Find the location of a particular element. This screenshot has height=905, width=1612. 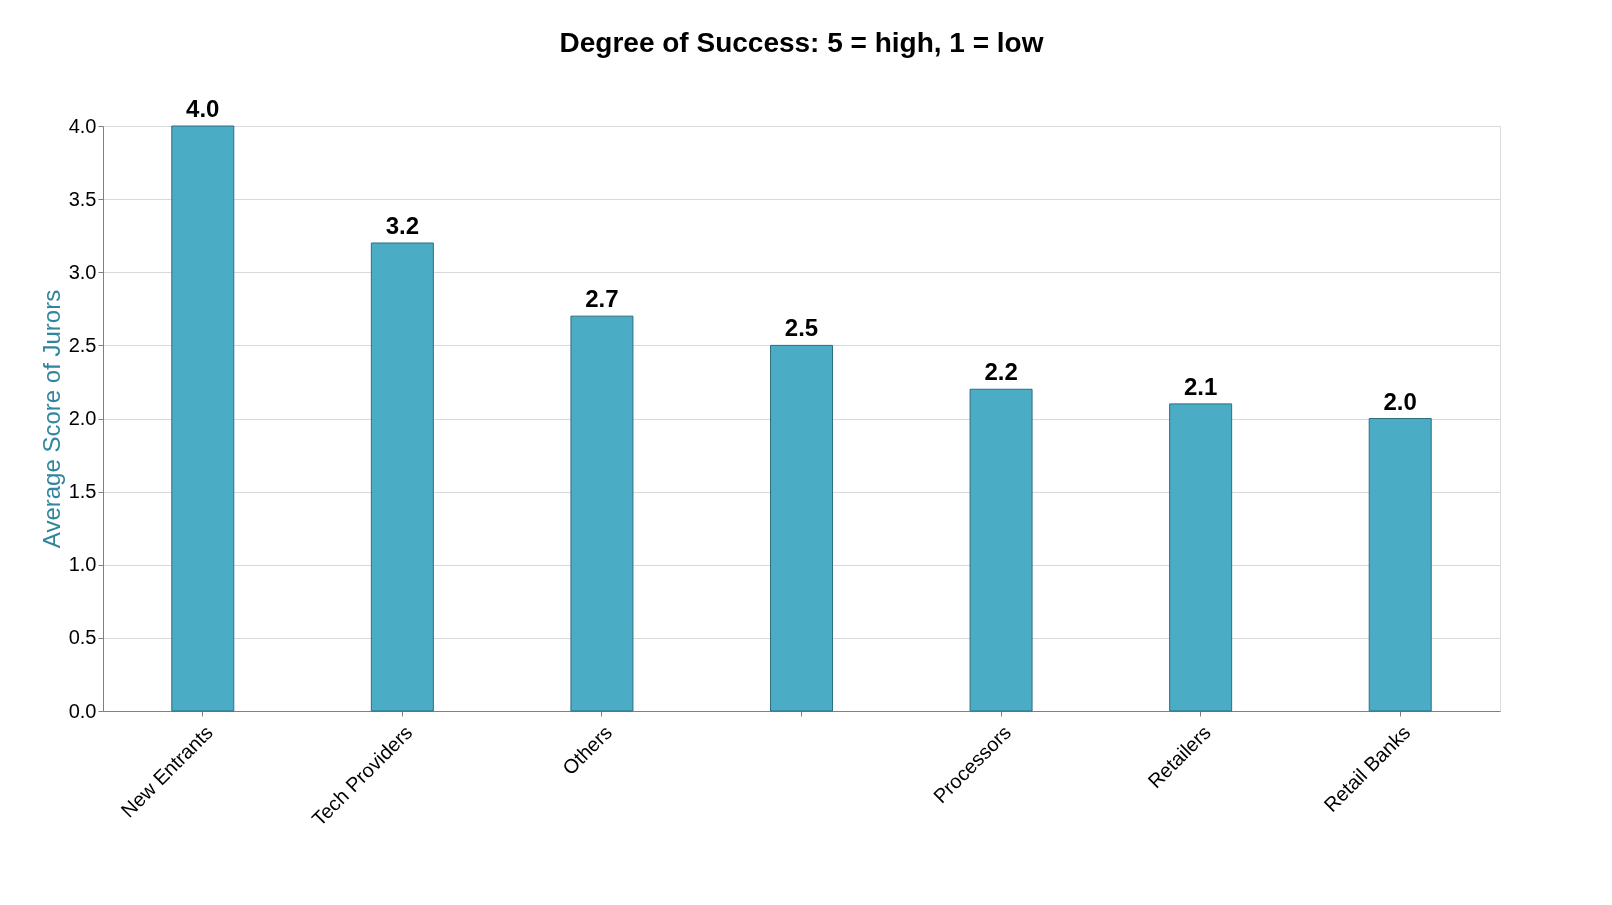

y-tick-label: 1.5 is located at coordinates (82, 491).